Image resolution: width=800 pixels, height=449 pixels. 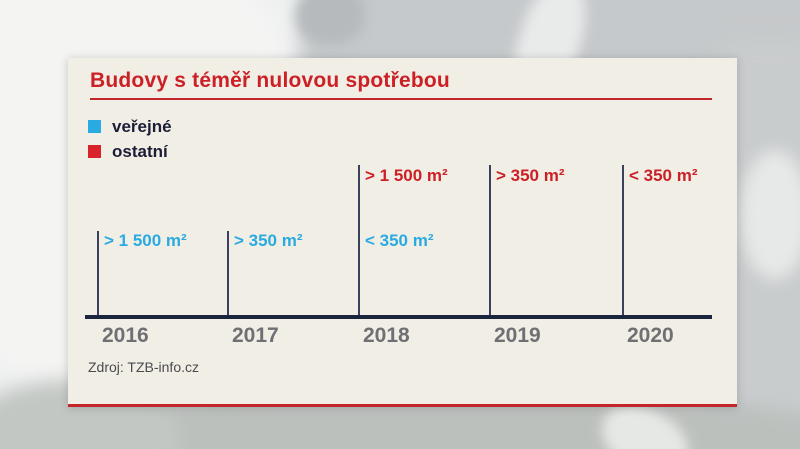 I want to click on legend-swatch-red, so click(x=94, y=151).